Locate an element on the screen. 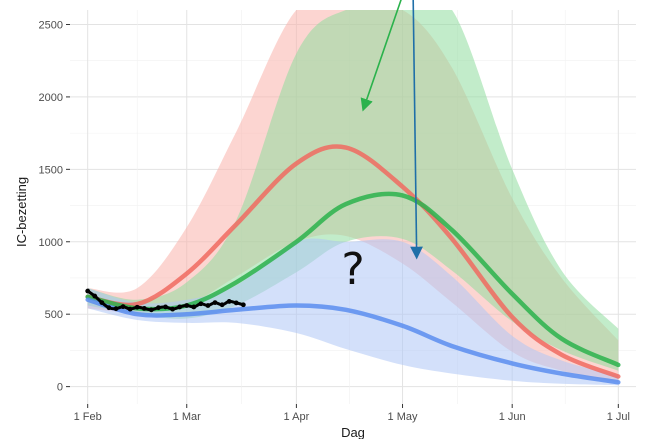  annotations: ? is located at coordinates (382, 147).